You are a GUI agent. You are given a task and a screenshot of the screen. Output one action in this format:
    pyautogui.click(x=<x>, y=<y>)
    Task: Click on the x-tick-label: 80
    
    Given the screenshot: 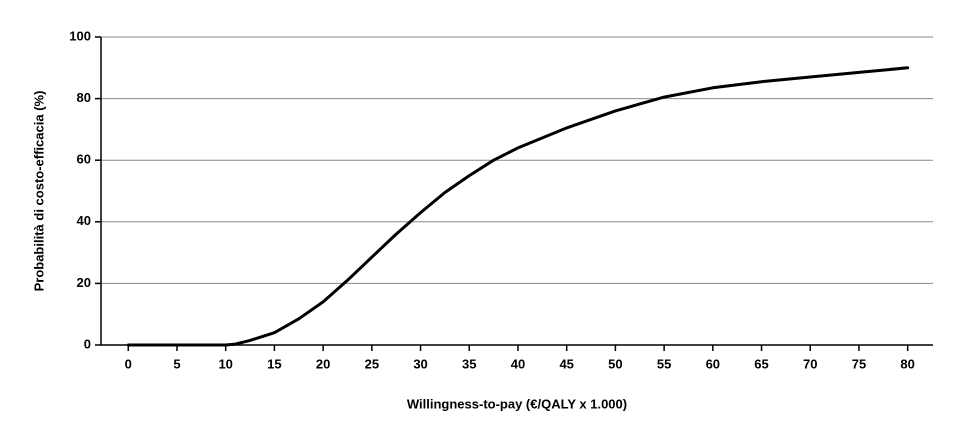 What is the action you would take?
    pyautogui.click(x=907, y=363)
    